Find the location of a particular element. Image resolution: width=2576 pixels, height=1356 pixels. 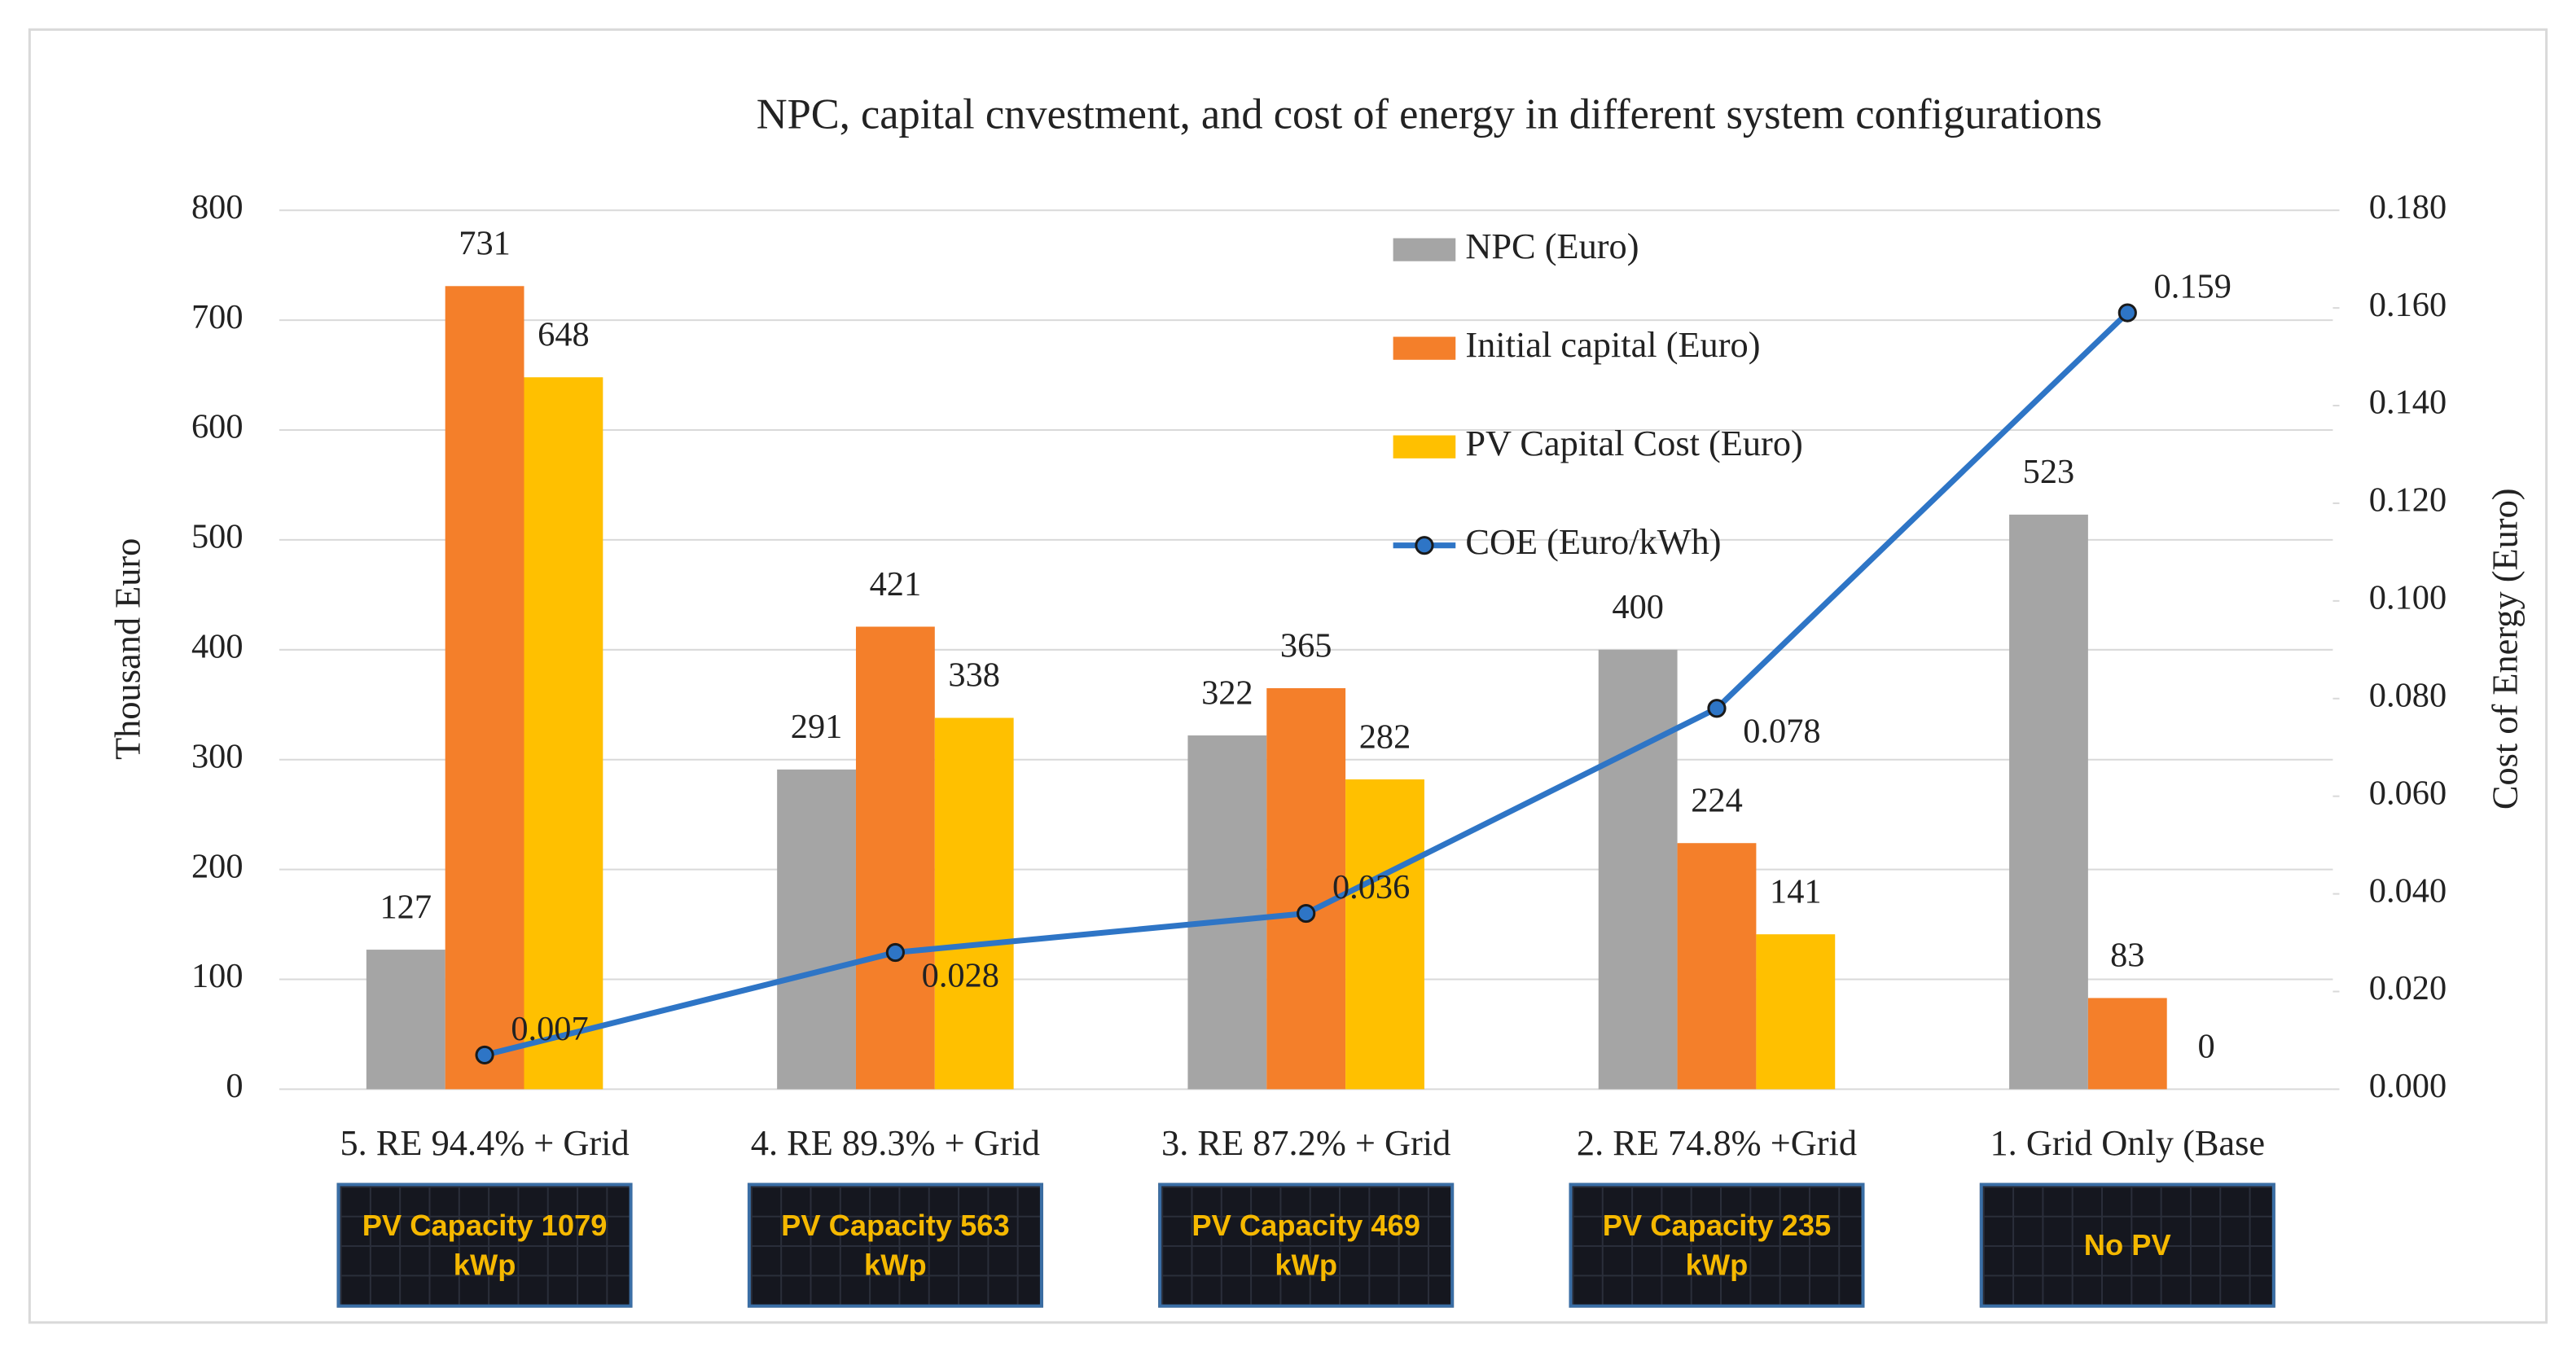

data-label: 421 is located at coordinates (896, 584).